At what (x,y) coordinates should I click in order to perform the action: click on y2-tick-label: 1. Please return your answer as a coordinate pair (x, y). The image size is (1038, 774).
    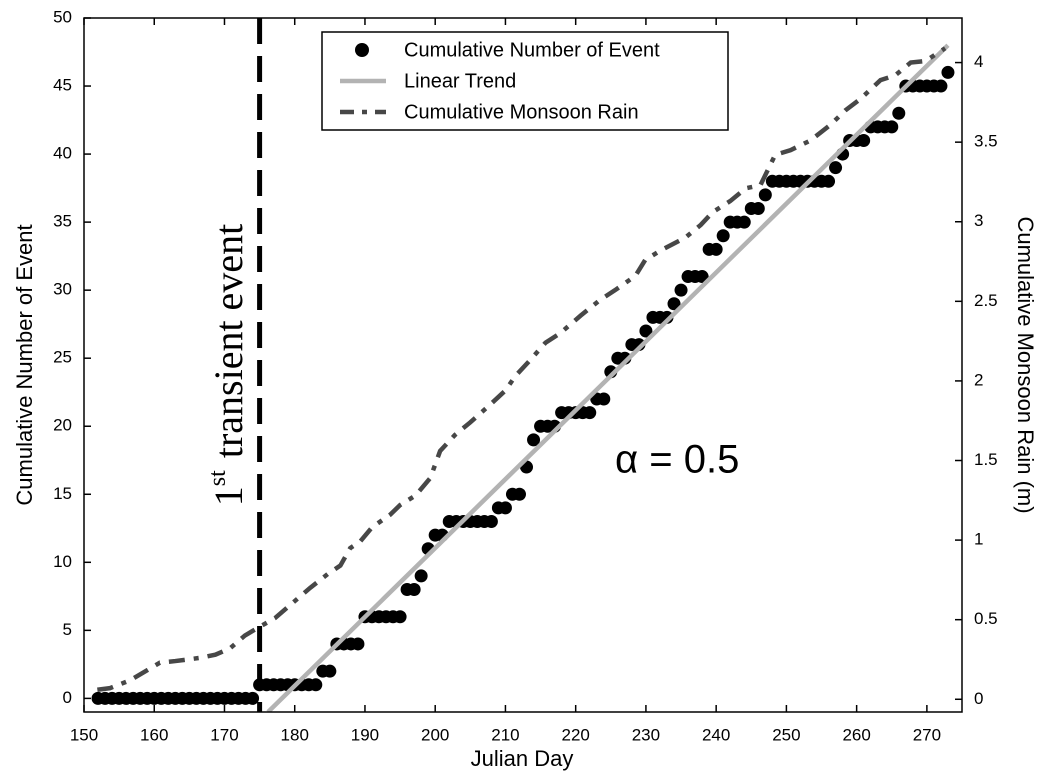
    Looking at the image, I should click on (978, 539).